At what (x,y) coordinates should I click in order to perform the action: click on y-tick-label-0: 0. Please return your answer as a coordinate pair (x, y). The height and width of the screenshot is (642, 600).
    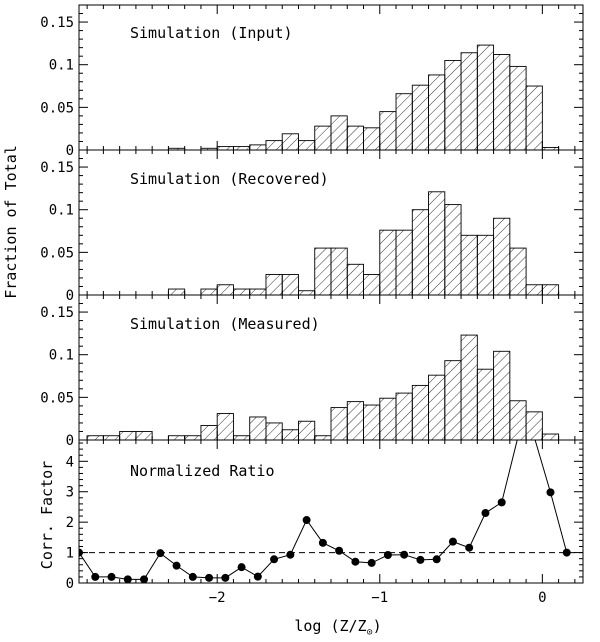
    Looking at the image, I should click on (70, 151).